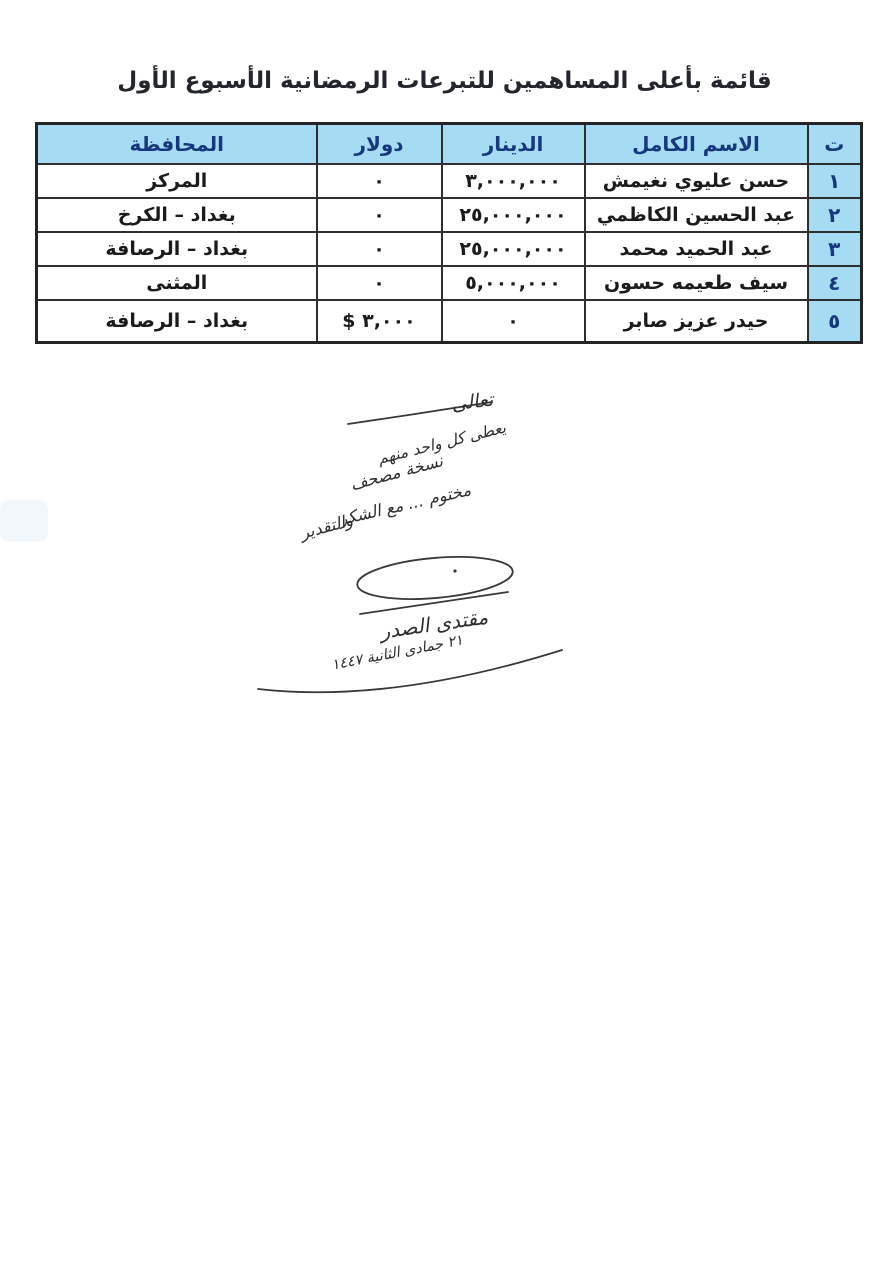 This screenshot has width=889, height=1280. I want to click on province: بغداد – الكرخ, so click(176, 215).